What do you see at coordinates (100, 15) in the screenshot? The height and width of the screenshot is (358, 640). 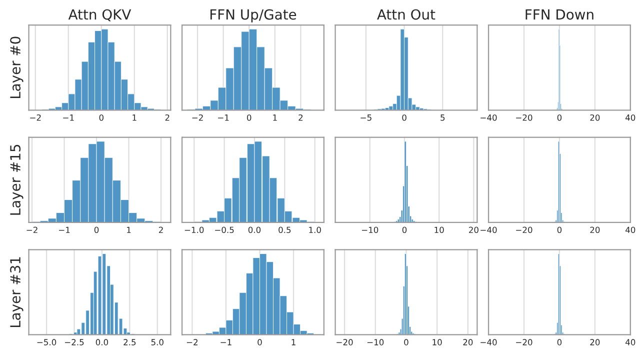 I see `chart-title: Attn QKV` at bounding box center [100, 15].